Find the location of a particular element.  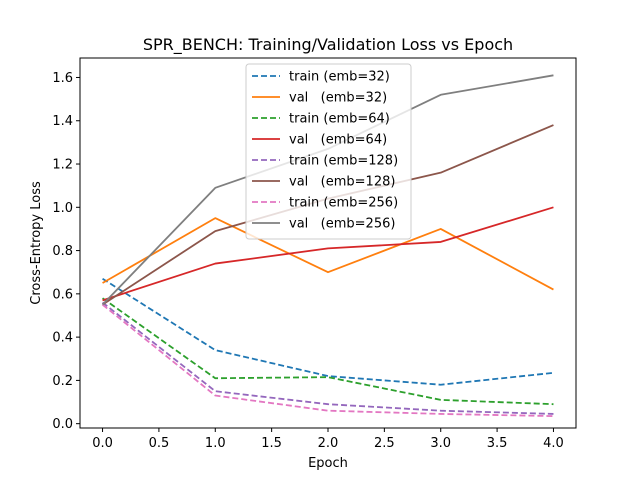

legend-frame is located at coordinates (328, 151).